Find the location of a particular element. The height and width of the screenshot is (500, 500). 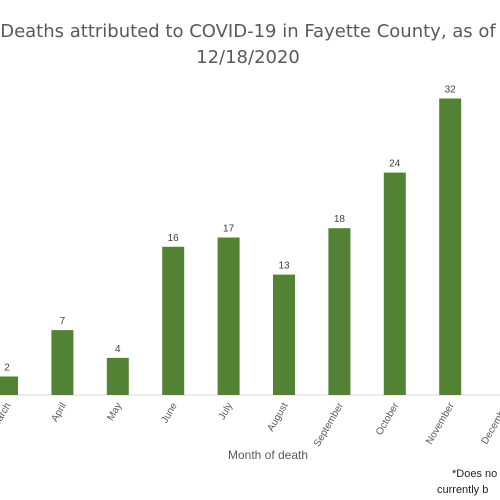

bar-june is located at coordinates (173, 320).